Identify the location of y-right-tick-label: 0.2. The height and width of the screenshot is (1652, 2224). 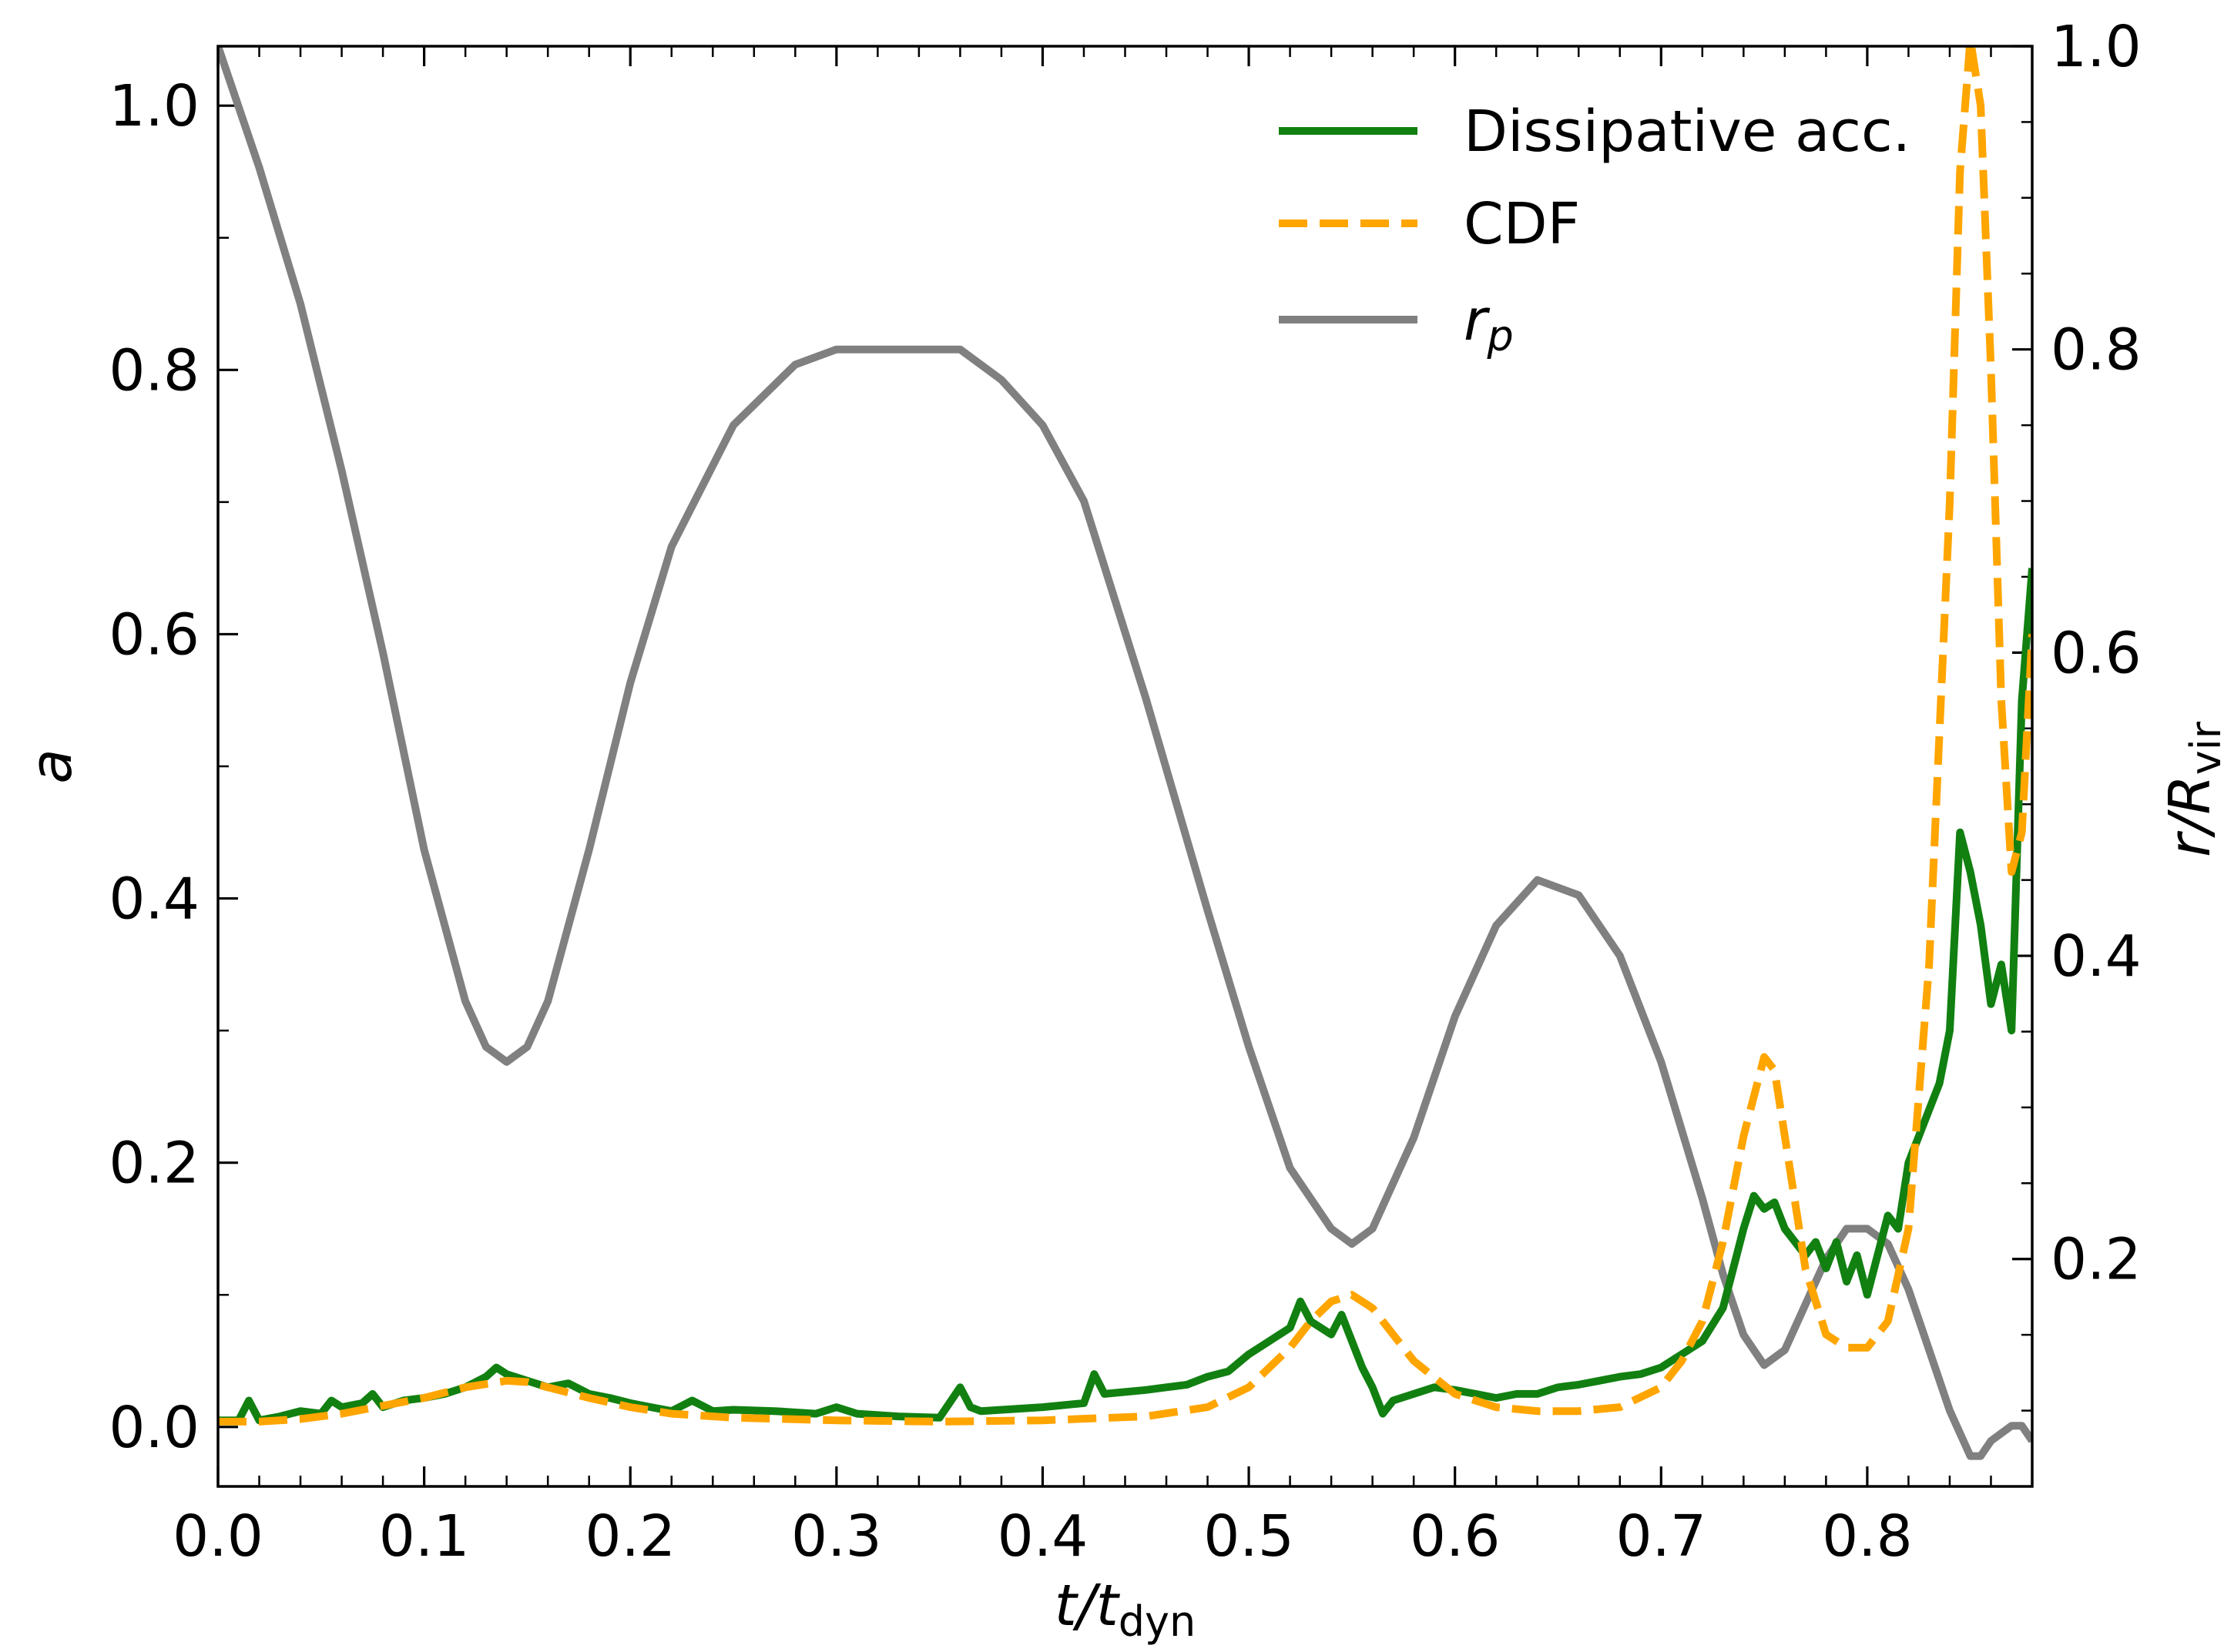
(2096, 1260).